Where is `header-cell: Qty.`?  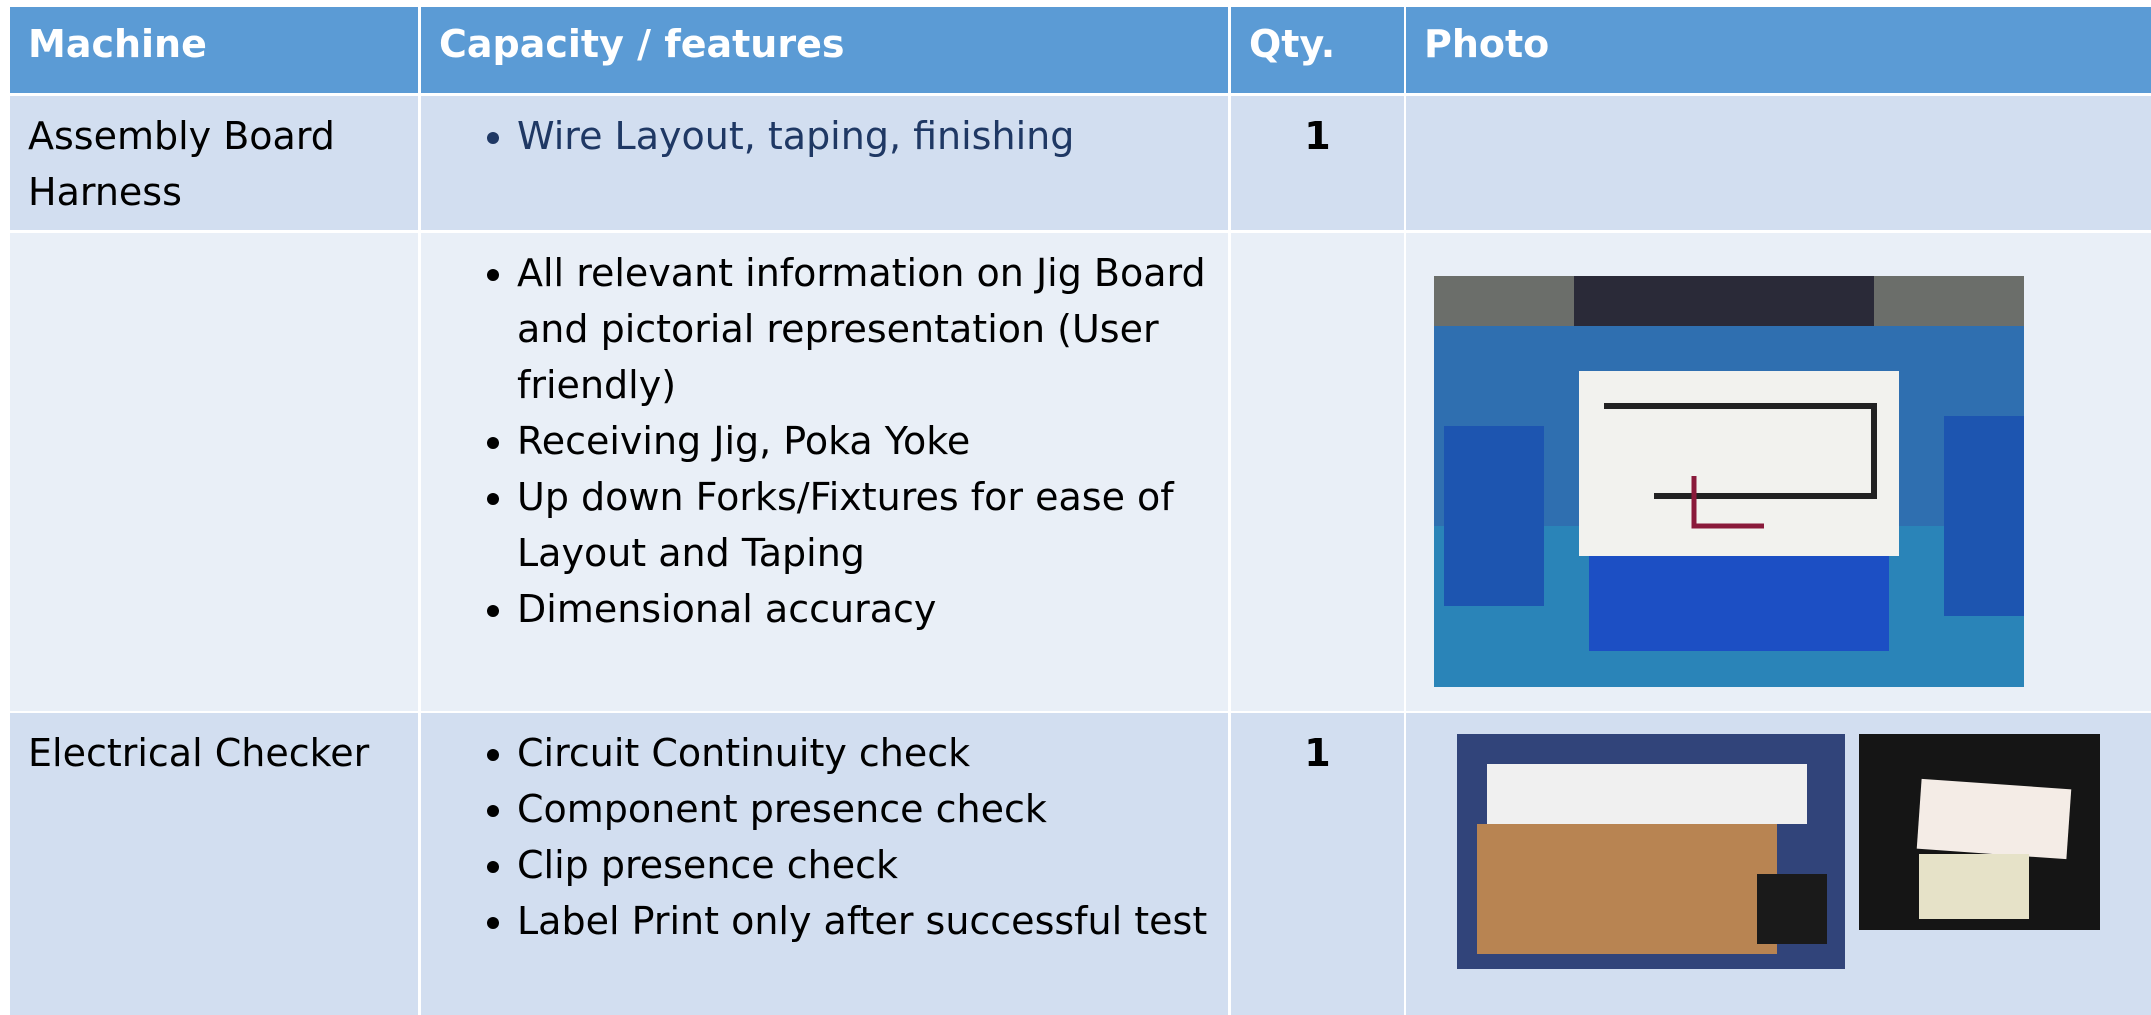 header-cell: Qty. is located at coordinates (1317, 50).